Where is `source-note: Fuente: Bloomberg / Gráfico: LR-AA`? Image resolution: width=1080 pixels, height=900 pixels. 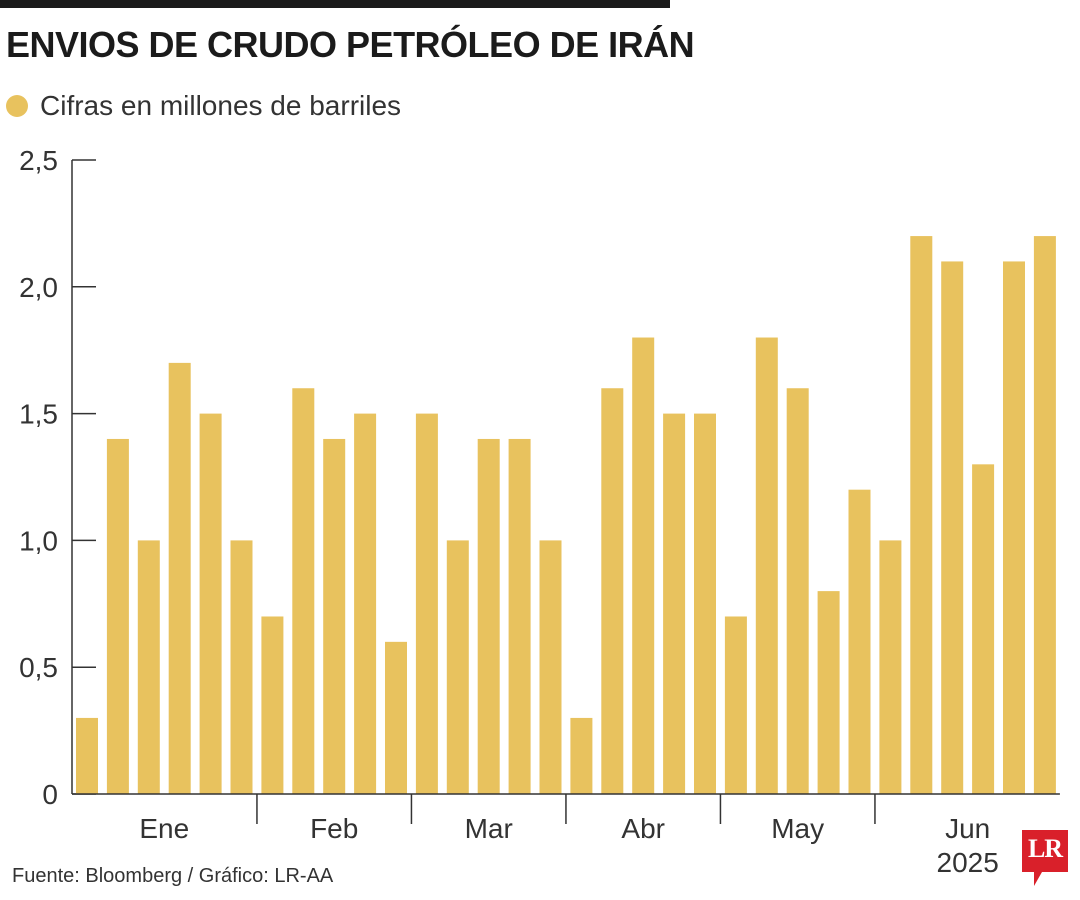
source-note: Fuente: Bloomberg / Gráfico: LR-AA is located at coordinates (173, 876).